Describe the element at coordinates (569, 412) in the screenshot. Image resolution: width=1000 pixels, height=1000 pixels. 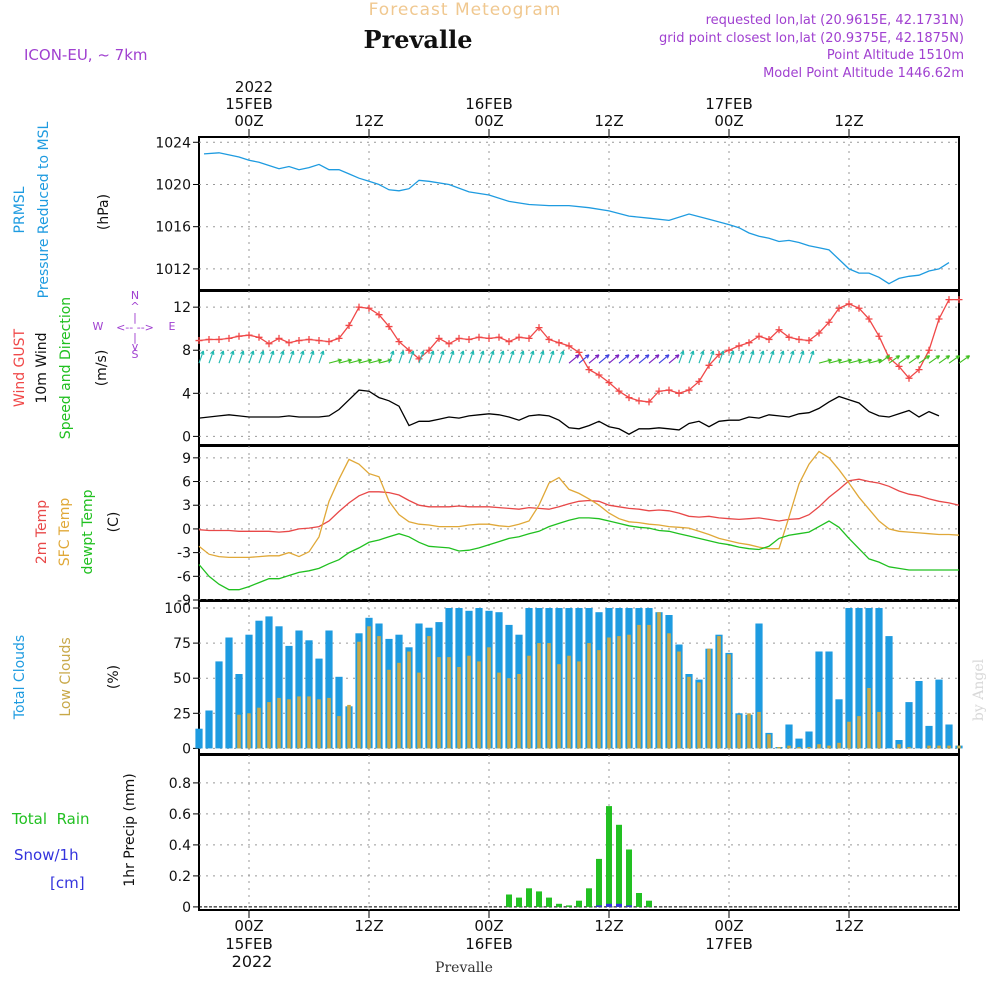
I see `series-line-10m-wind` at that location.